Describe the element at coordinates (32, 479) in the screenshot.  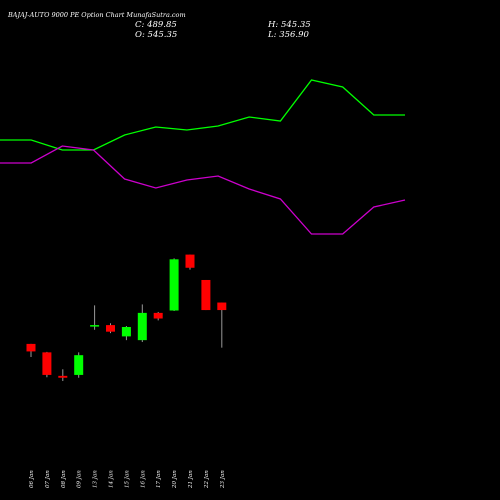
I see `x-tick-label: 06 Jan` at that location.